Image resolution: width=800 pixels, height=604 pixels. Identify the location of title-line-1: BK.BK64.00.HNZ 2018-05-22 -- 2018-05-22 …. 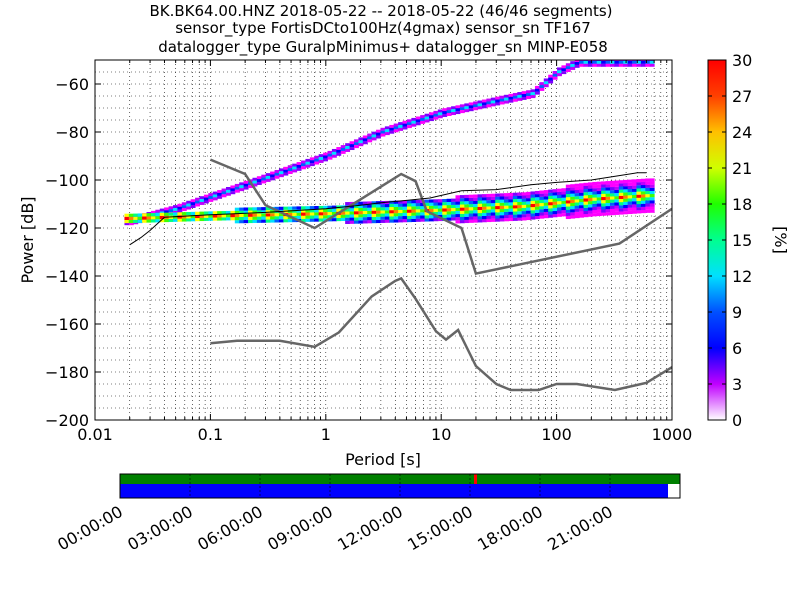
(380, 11).